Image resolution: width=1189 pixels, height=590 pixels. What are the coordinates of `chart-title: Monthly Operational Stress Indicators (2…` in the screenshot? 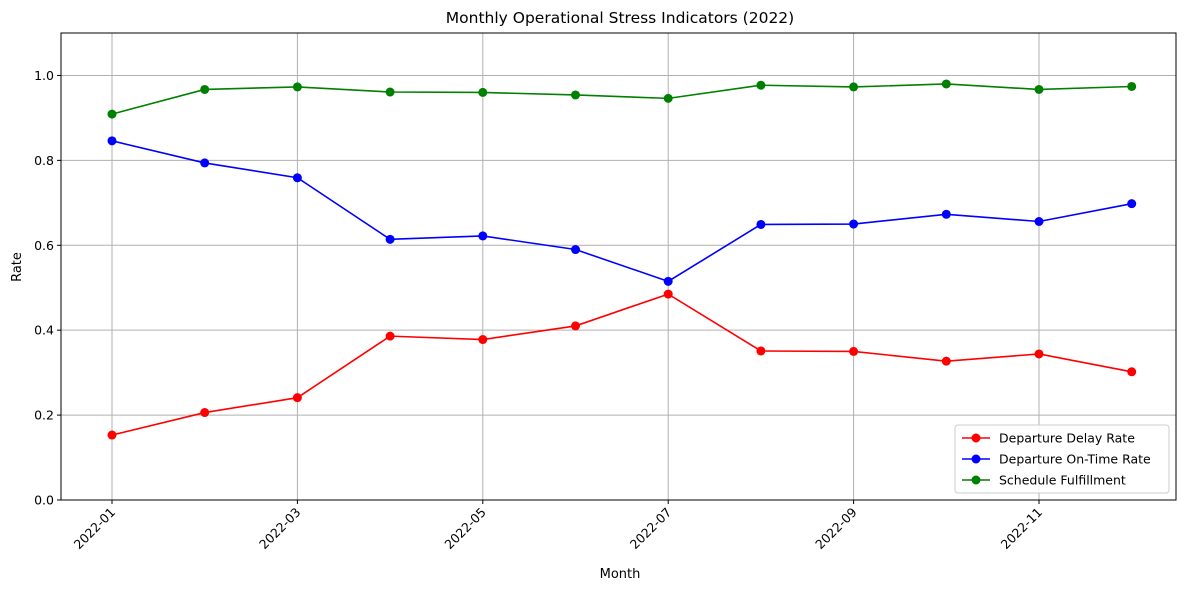 It's located at (620, 18).